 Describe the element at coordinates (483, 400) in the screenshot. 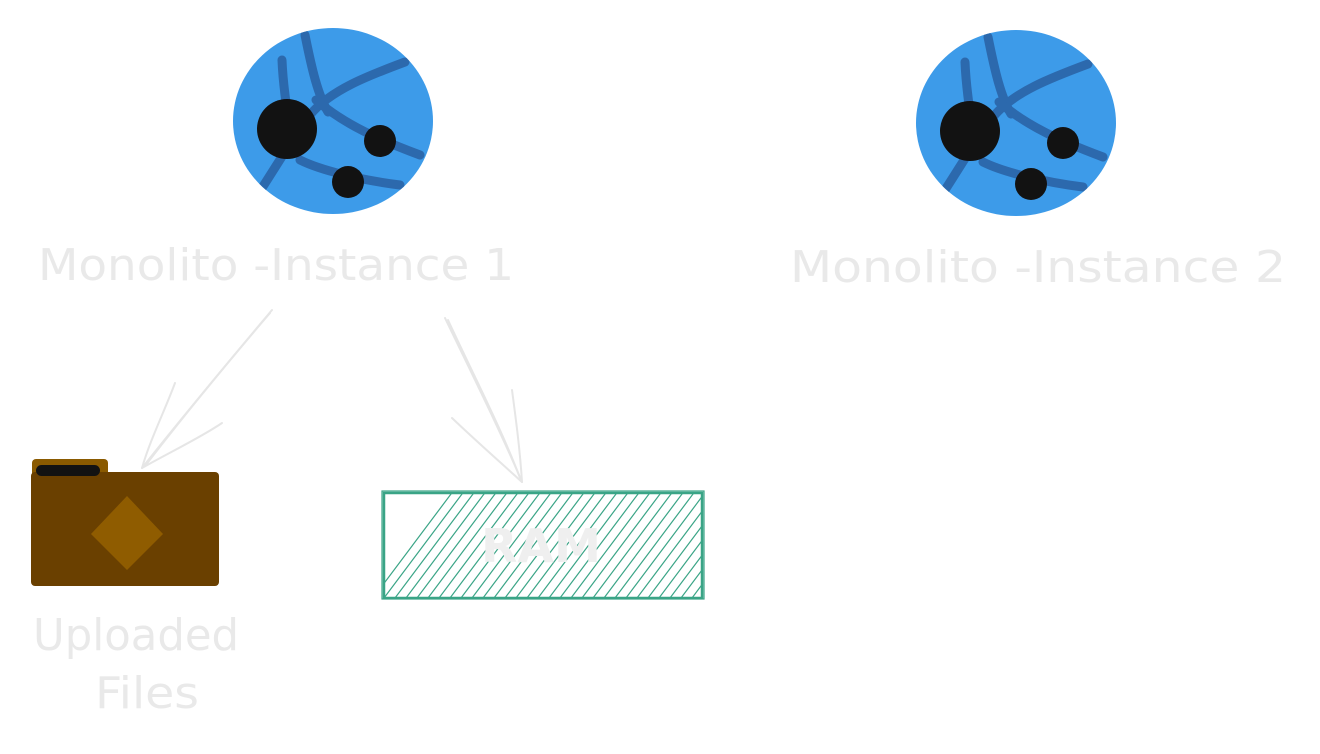

I see `arrow-to-ram` at that location.